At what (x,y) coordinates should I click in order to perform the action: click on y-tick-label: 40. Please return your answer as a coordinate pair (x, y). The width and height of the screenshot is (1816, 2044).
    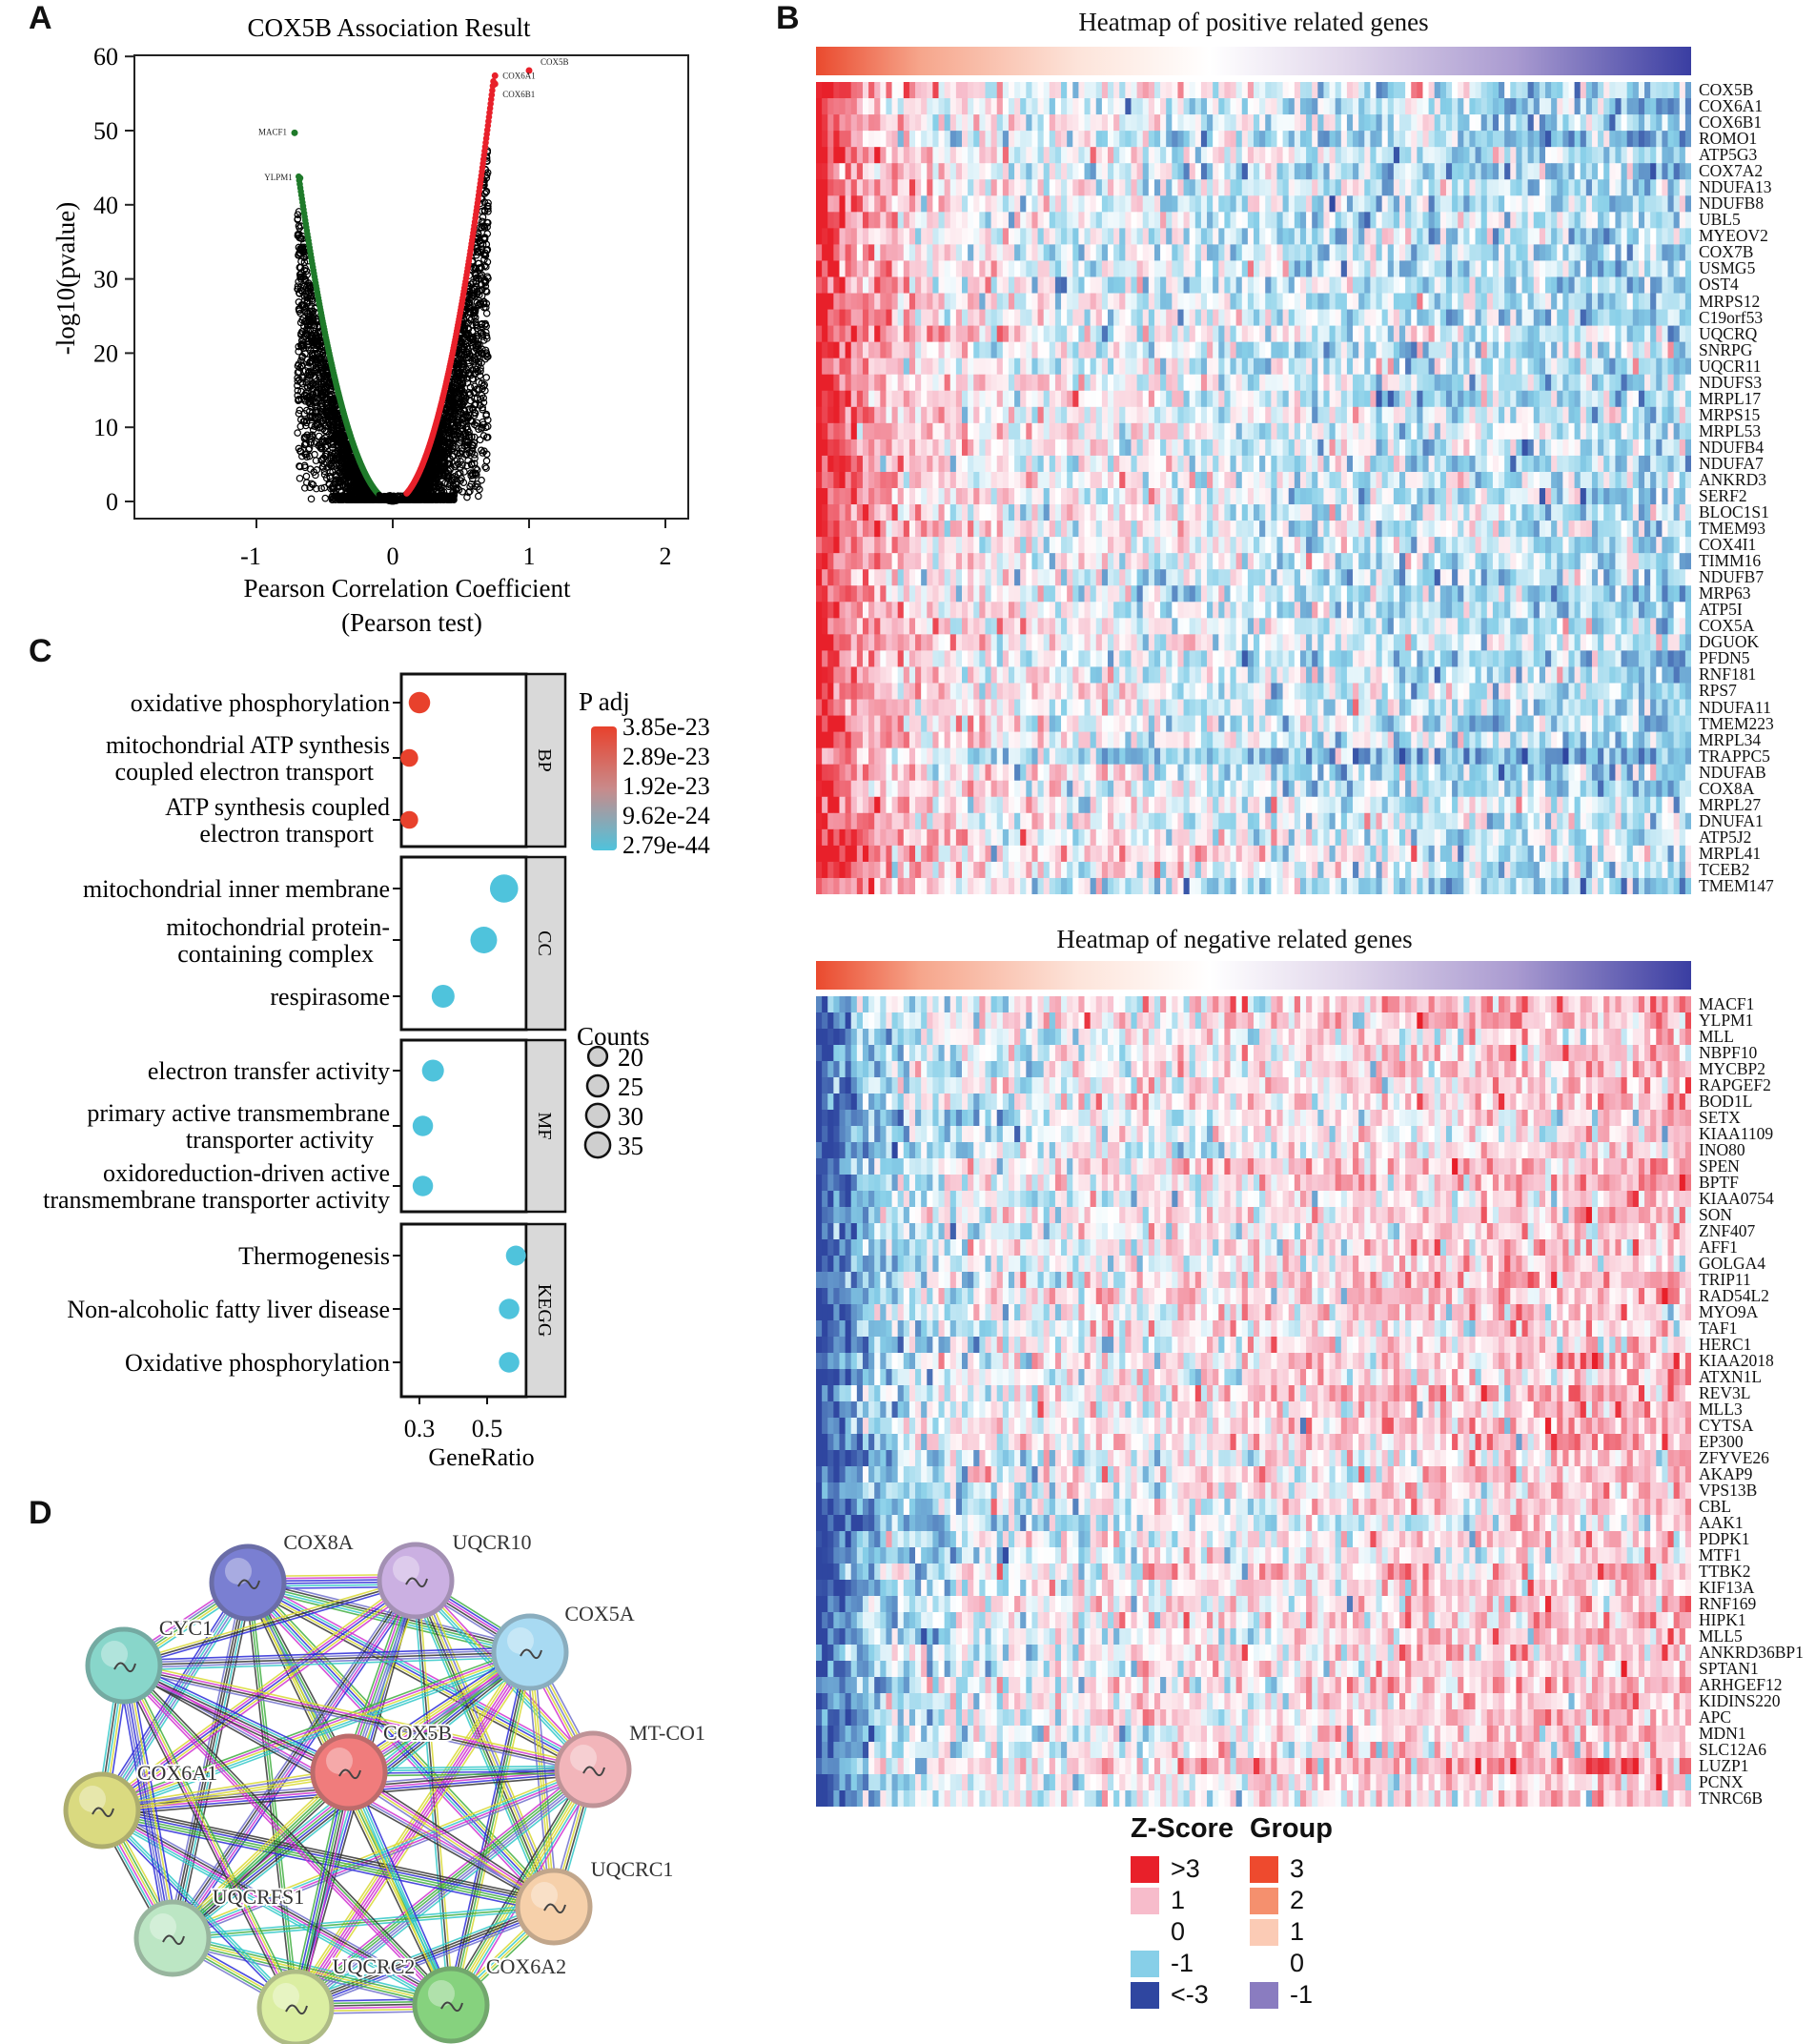
    Looking at the image, I should click on (105, 205).